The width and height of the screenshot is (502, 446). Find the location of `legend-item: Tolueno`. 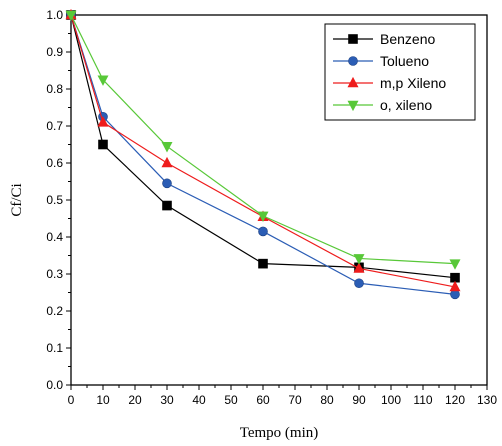

legend-item: Tolueno is located at coordinates (381, 61).